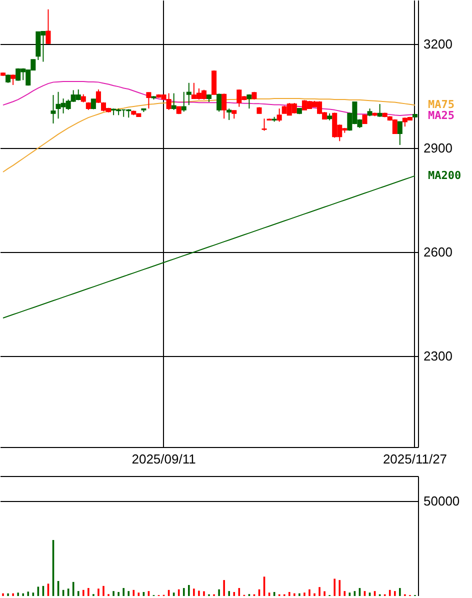 The width and height of the screenshot is (472, 598). What do you see at coordinates (415, 459) in the screenshot?
I see `x-tick-label: 2025/11/27` at bounding box center [415, 459].